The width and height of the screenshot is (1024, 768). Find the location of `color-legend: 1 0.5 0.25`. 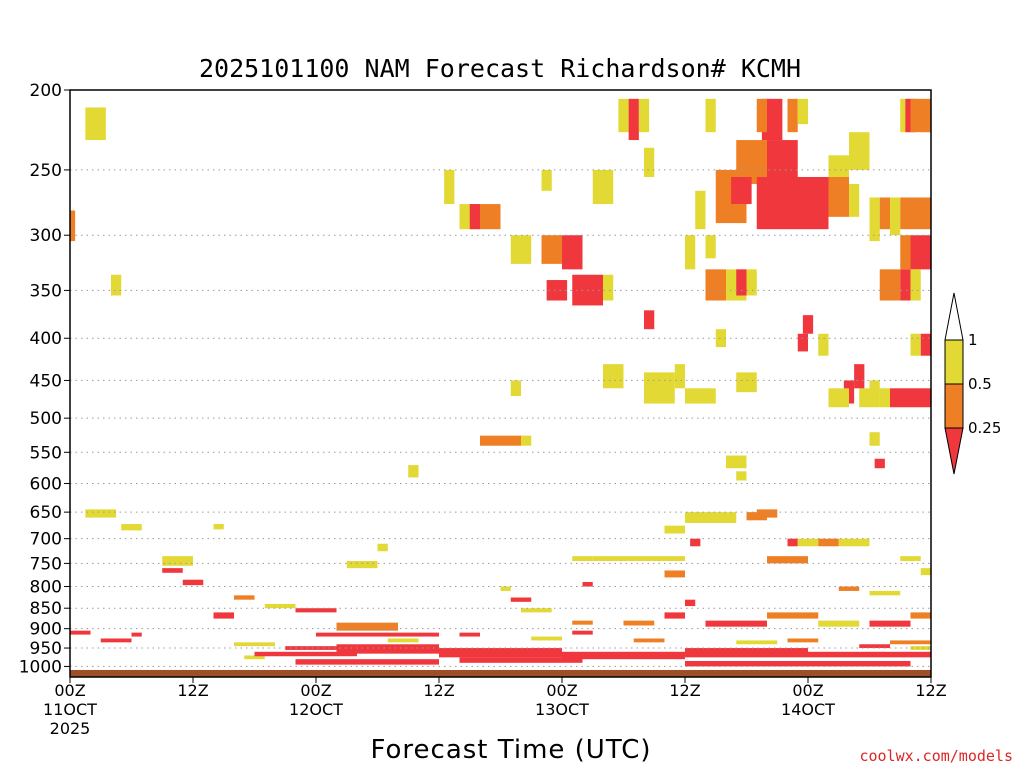

color-legend: 1 0.5 0.25 is located at coordinates (972, 383).